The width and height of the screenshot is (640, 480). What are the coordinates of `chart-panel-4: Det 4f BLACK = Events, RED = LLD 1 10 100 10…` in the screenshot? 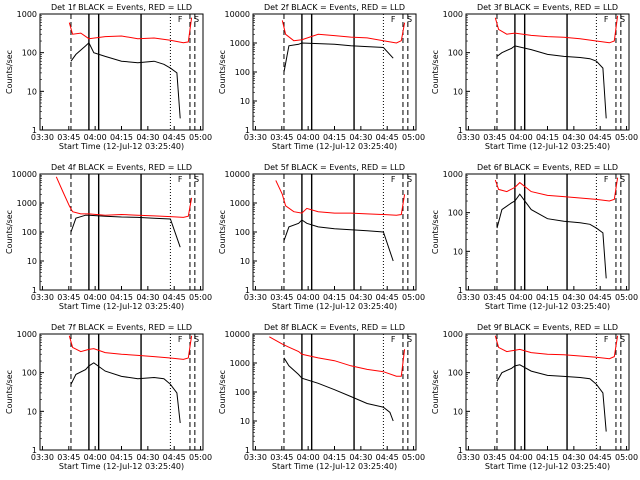 It's located at (108, 237).